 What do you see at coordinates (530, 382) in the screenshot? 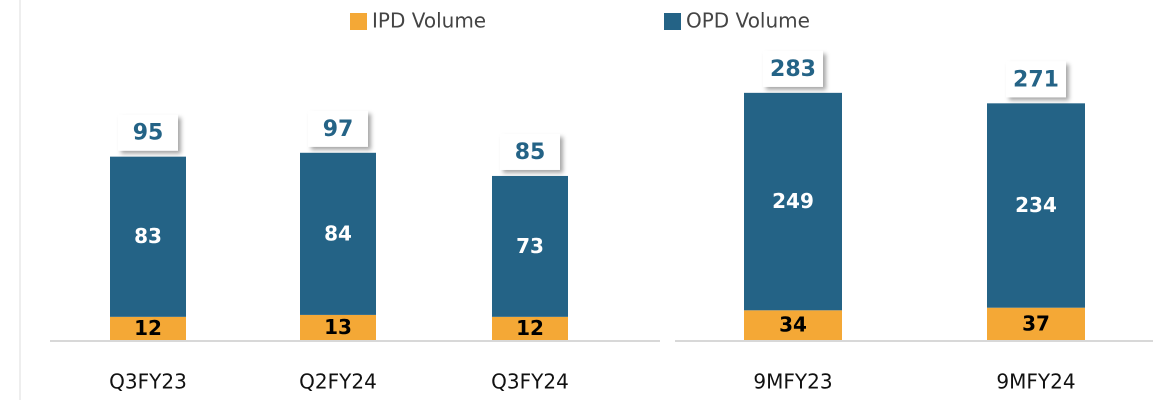
I see `x-tick-label: Q3FY24` at bounding box center [530, 382].